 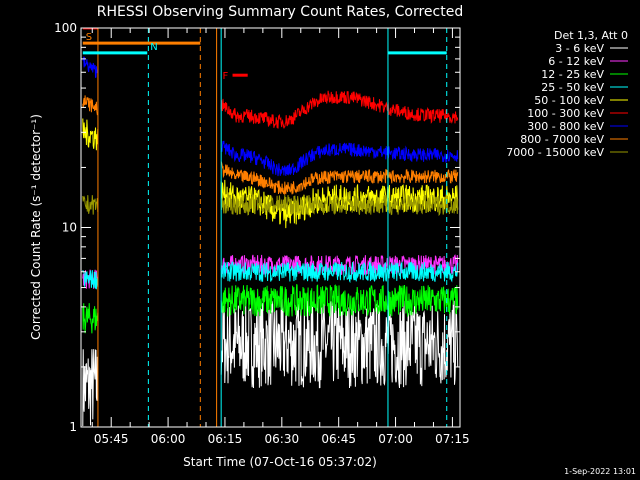 I want to click on flag-label: N, so click(x=153, y=47).